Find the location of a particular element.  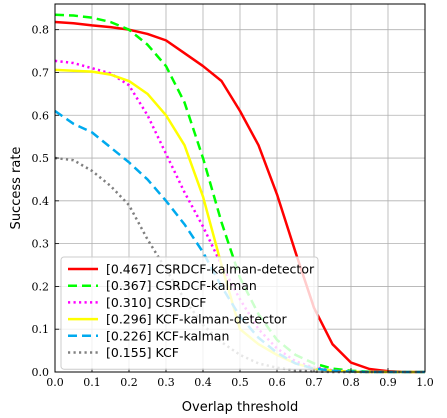

x-tick-label: 0.1 is located at coordinates (92, 382).